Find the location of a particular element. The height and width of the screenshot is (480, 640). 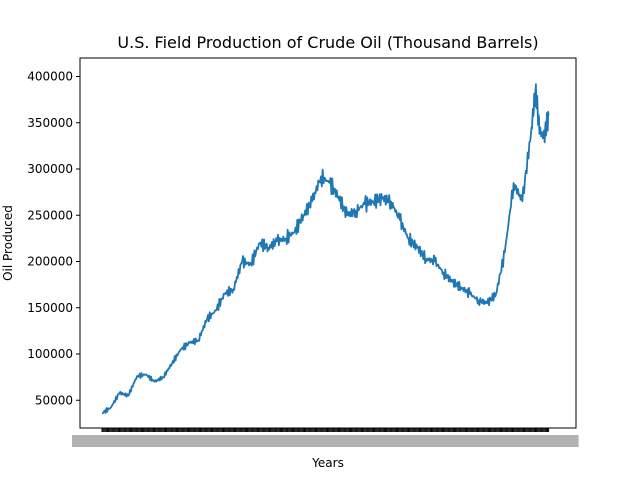

x-axis-label: Years is located at coordinates (327, 463).